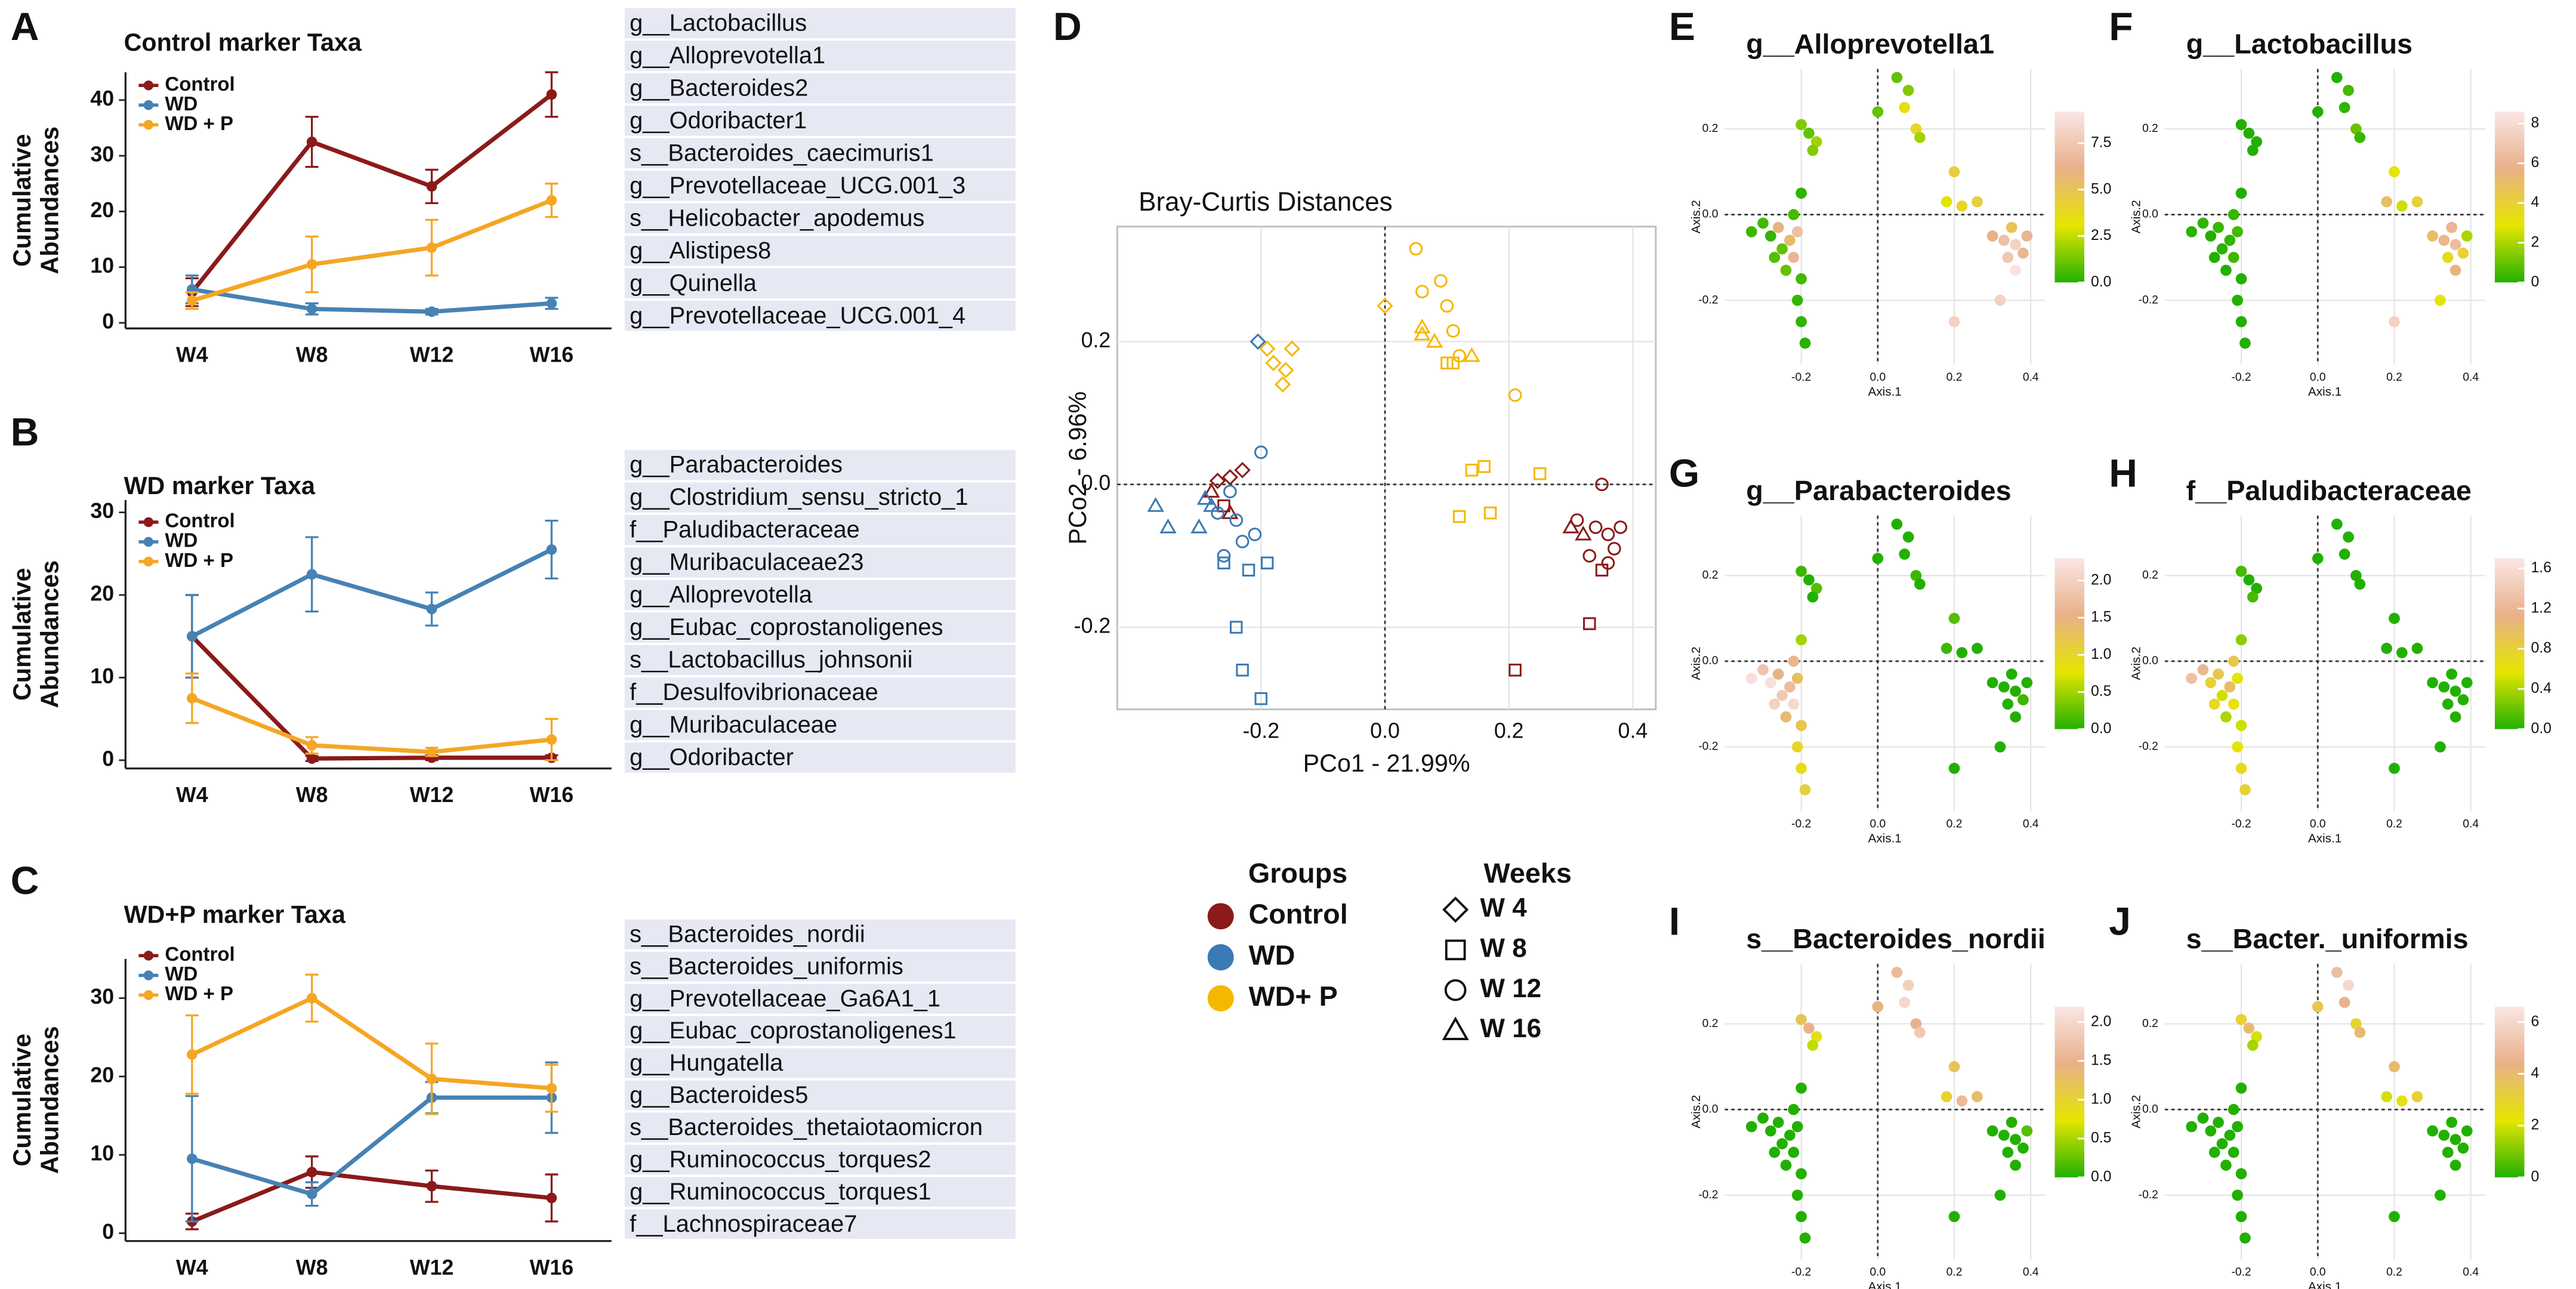 This screenshot has width=2576, height=1289. I want to click on taxa-label: g__Eubac_coprostanoligenes1, so click(793, 1030).